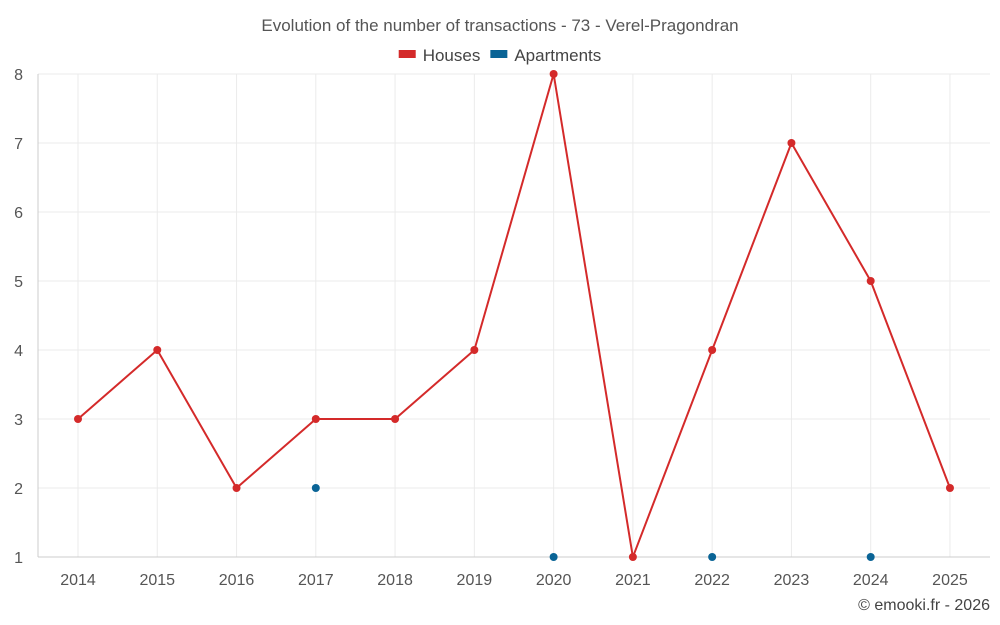 The height and width of the screenshot is (625, 1000). Describe the element at coordinates (18, 282) in the screenshot. I see `y-tick-label: 5` at that location.